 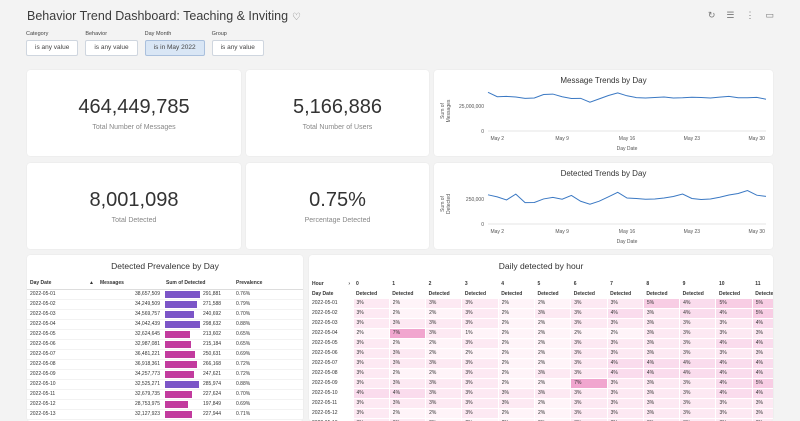 What do you see at coordinates (111, 48) in the screenshot?
I see `filter-behavior-button: is any value` at bounding box center [111, 48].